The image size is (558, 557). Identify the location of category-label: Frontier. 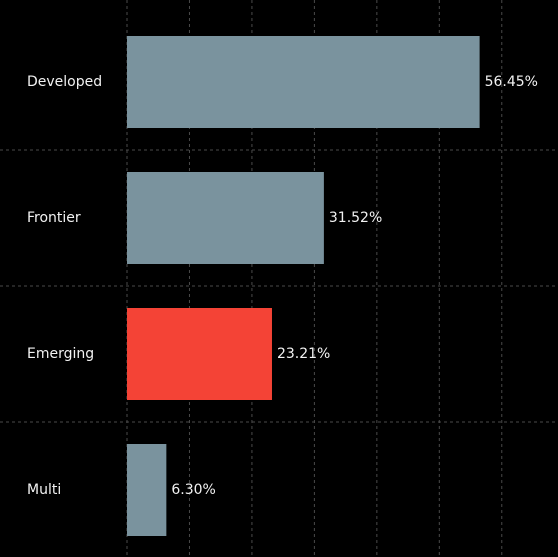
(54, 218).